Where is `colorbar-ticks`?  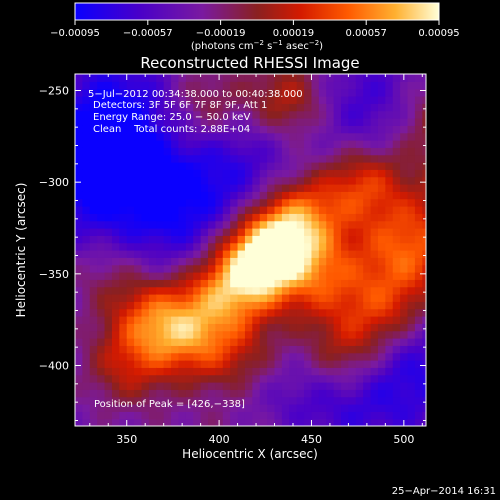 colorbar-ticks is located at coordinates (257, 22).